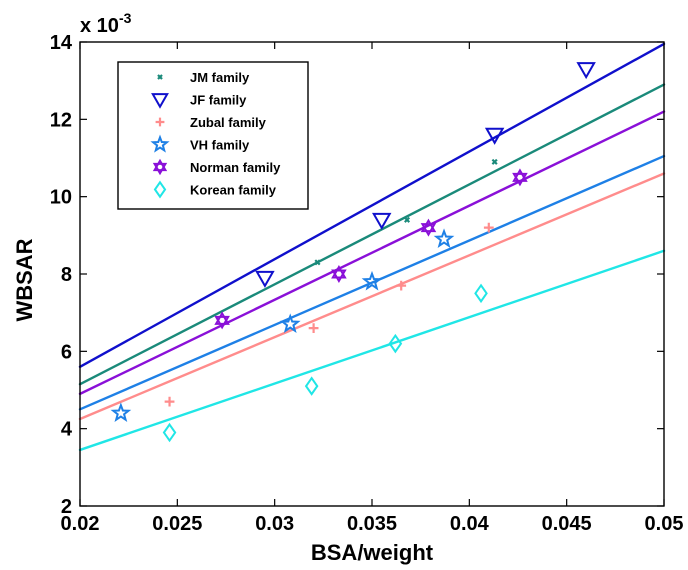 This screenshot has height=570, width=688. Describe the element at coordinates (218, 100) in the screenshot. I see `legend-label: JF family` at that location.